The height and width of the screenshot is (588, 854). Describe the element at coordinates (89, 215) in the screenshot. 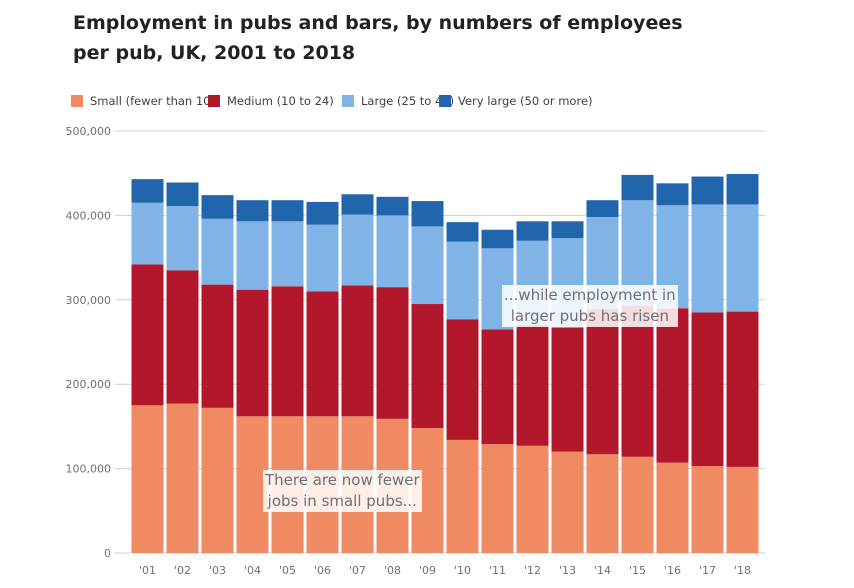

I see `y-tick-label: 400,000` at that location.